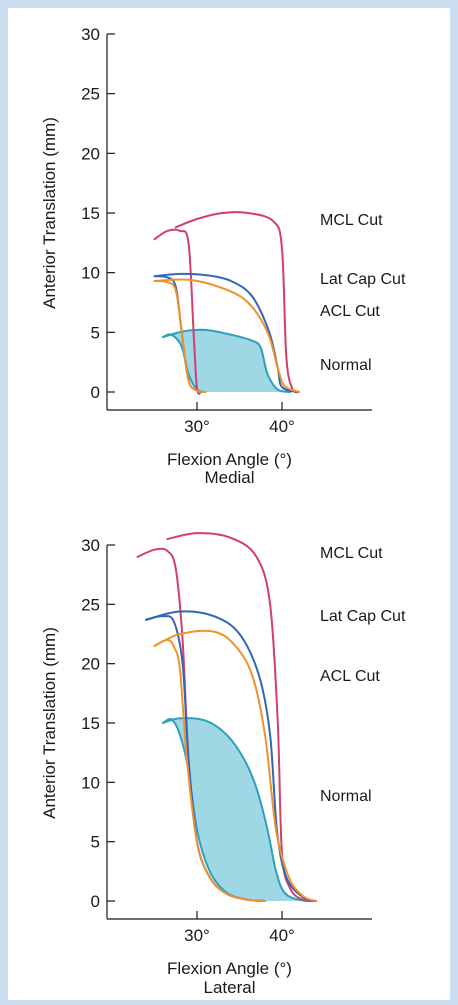 The image size is (458, 1005). What do you see at coordinates (230, 987) in the screenshot?
I see `chart-subtitle: Lateral` at bounding box center [230, 987].